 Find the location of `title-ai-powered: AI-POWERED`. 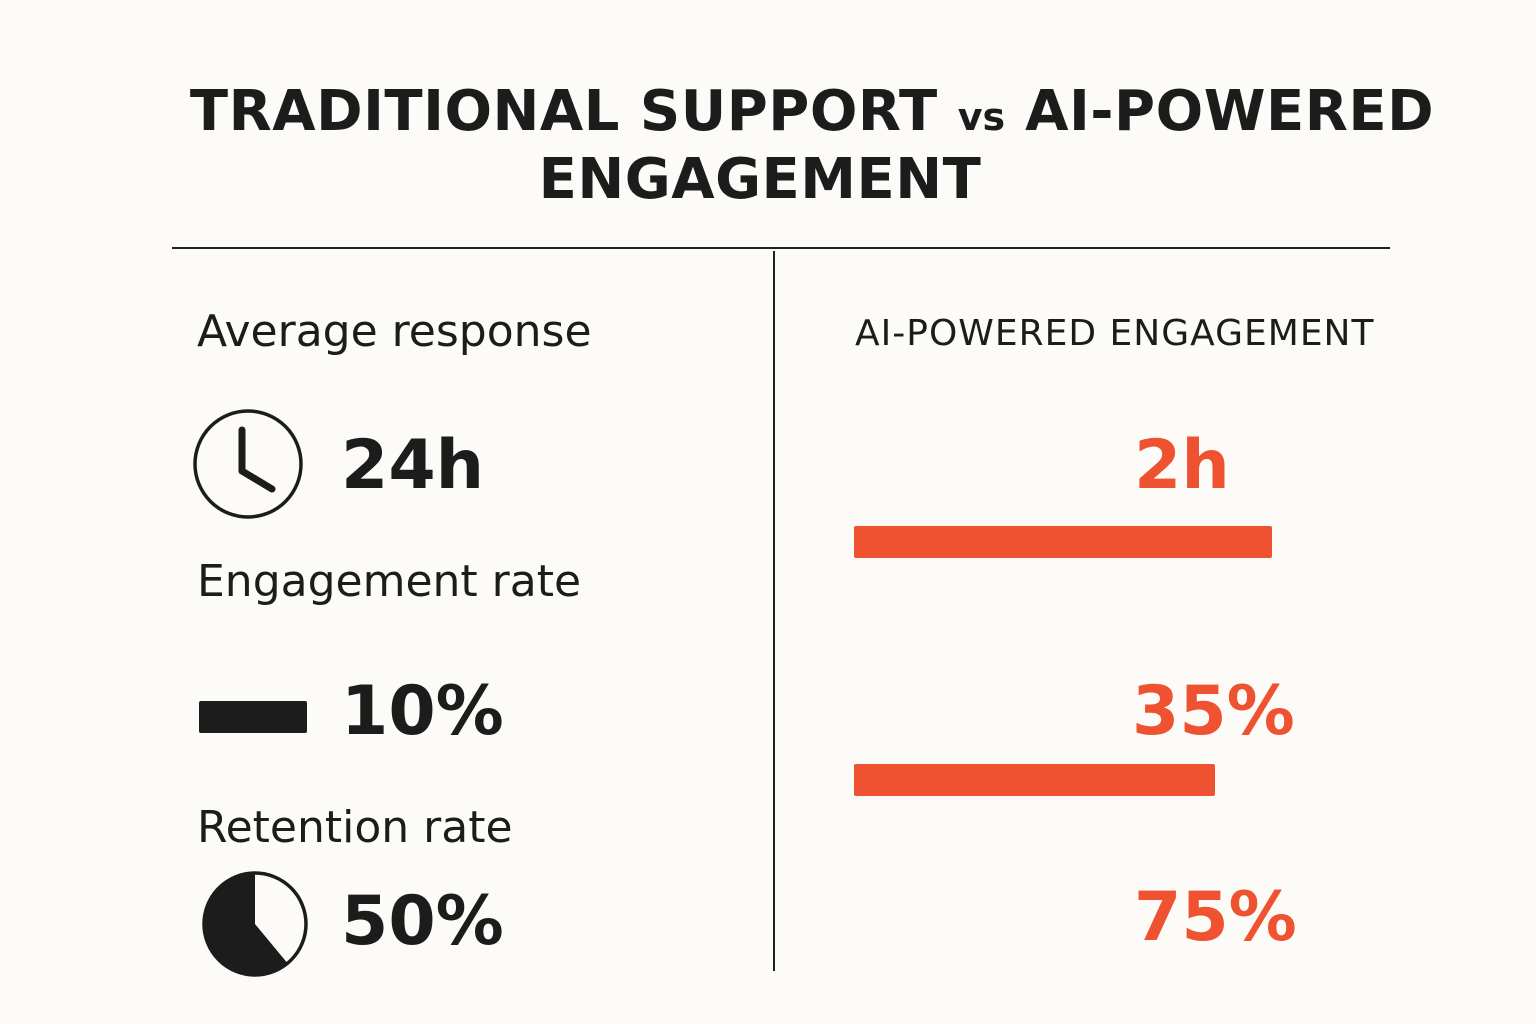

title-ai-powered: AI-POWERED is located at coordinates (1220, 111).